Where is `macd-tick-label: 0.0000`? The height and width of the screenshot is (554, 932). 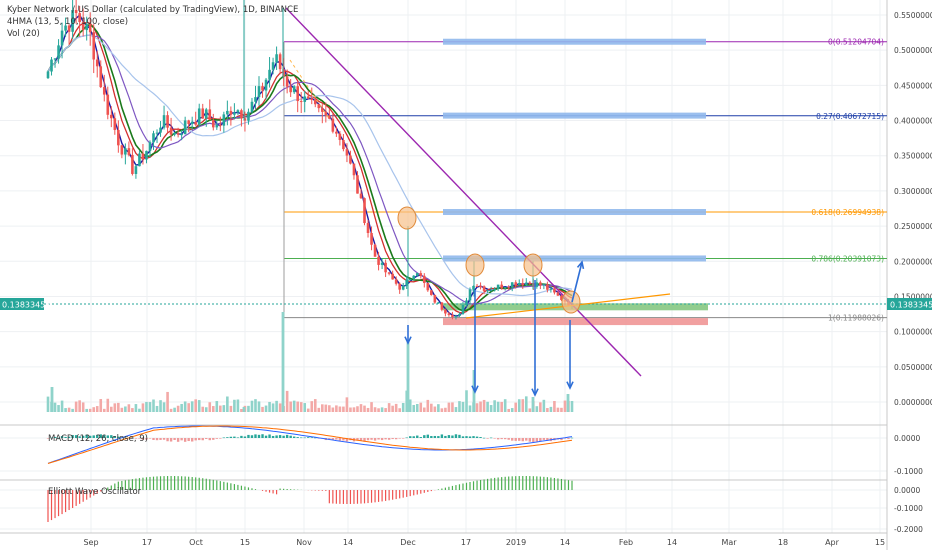 macd-tick-label: 0.0000 is located at coordinates (907, 438).